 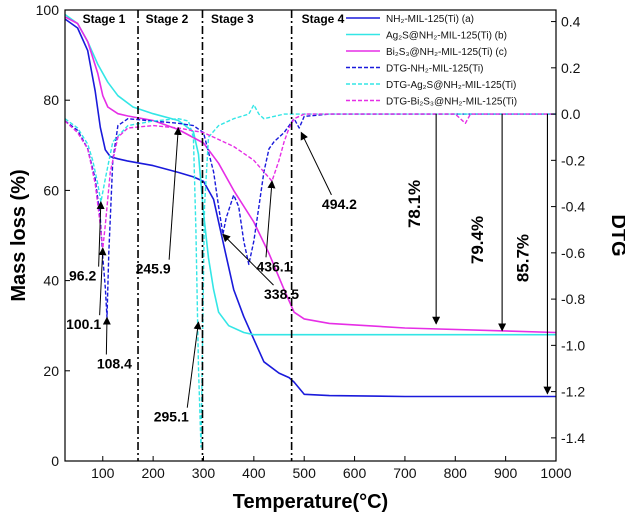 What do you see at coordinates (55, 461) in the screenshot?
I see `y-tick-label-0: 0` at bounding box center [55, 461].